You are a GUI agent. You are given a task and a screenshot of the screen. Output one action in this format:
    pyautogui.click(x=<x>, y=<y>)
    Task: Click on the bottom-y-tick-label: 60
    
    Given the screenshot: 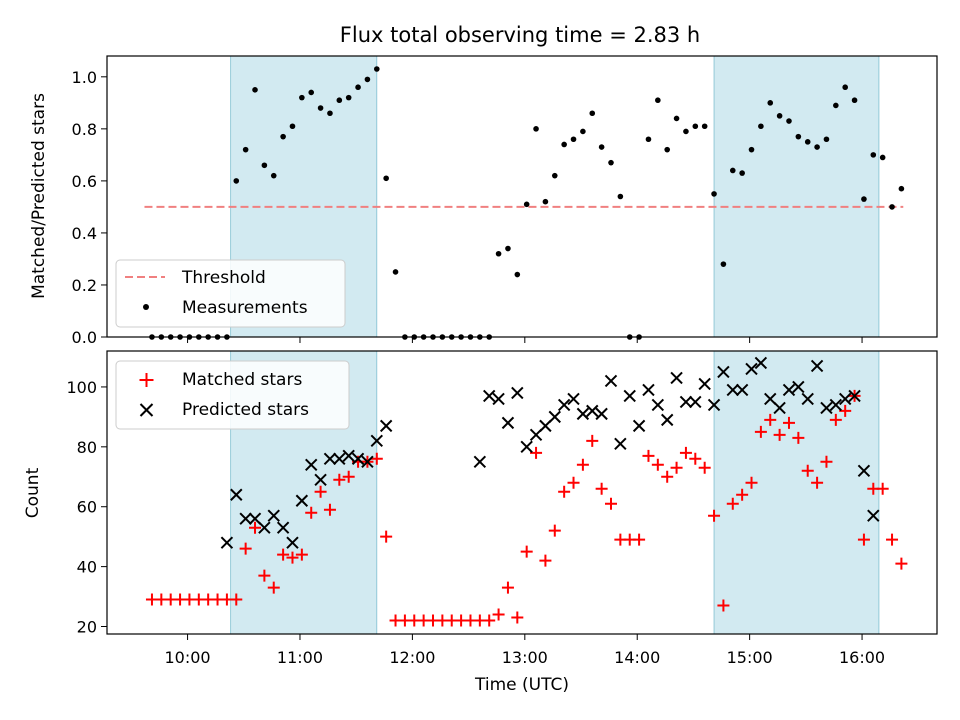 What is the action you would take?
    pyautogui.click(x=87, y=507)
    